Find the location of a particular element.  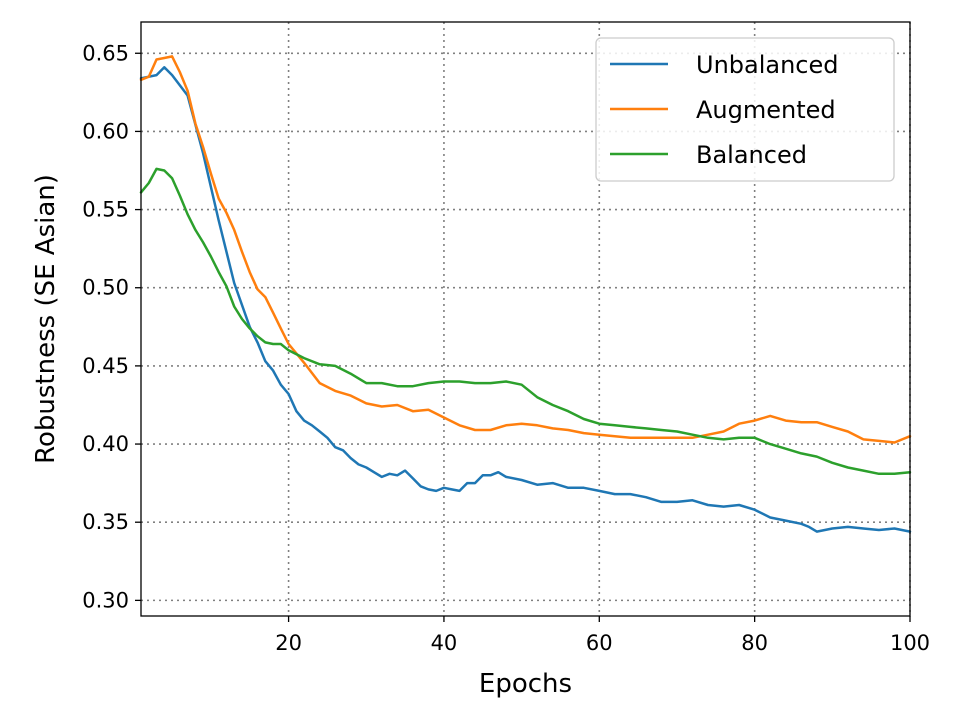

x-tick-label: 20 is located at coordinates (288, 643).